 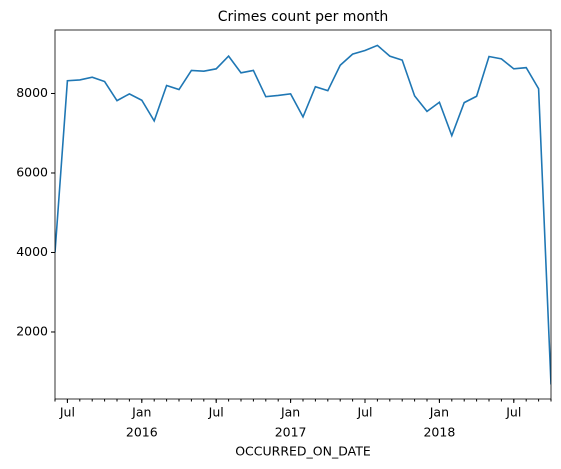 I want to click on x-tick-label: 2016, so click(x=142, y=432).